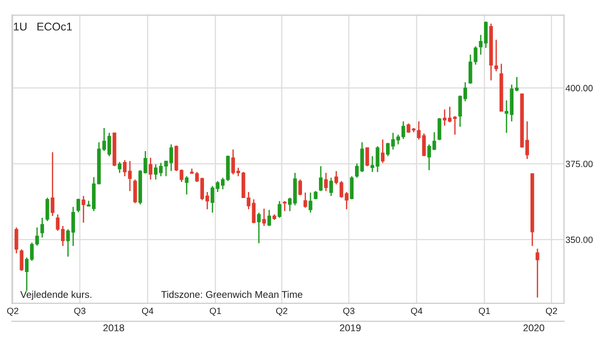 The height and width of the screenshot is (337, 600). I want to click on x2-tick-label: 2019, so click(350, 328).